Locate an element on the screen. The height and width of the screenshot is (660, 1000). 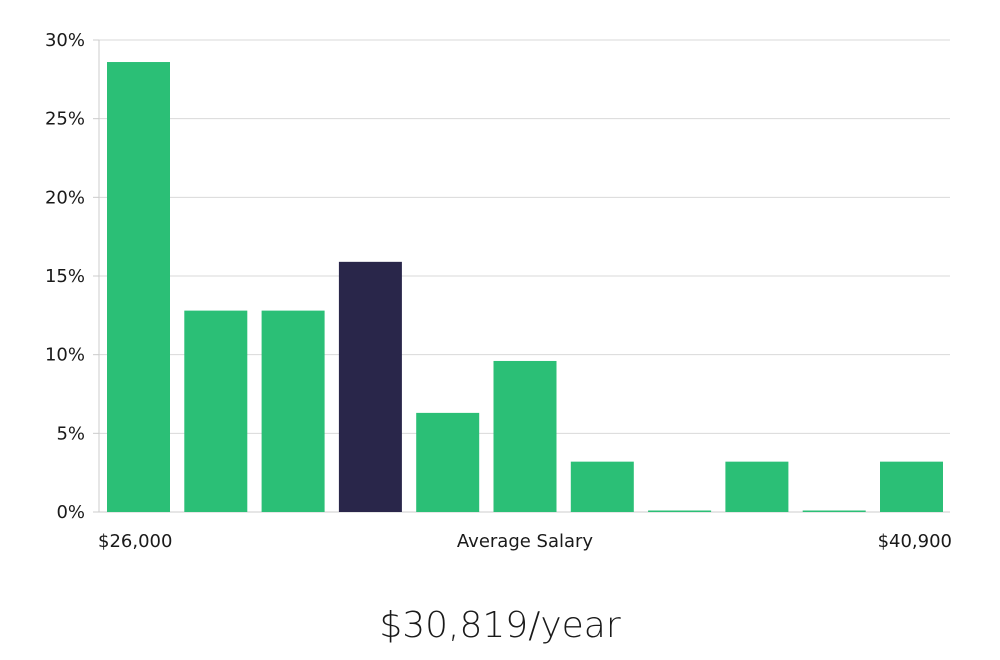
y-tick-label: 20% is located at coordinates (65, 197).